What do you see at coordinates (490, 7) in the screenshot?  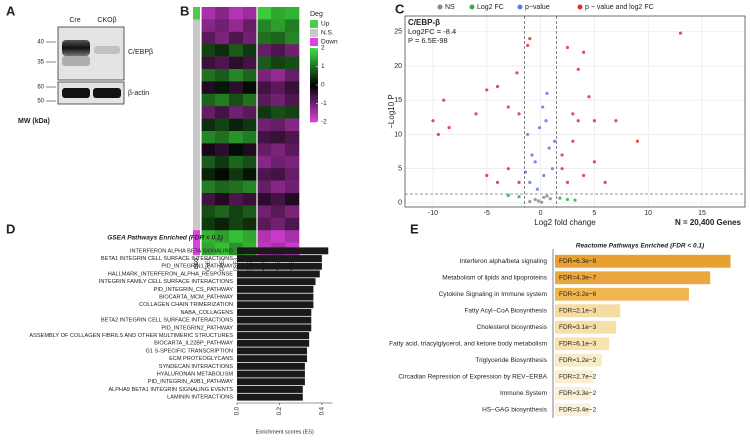 I see `legend-label: Log2 FC` at bounding box center [490, 7].